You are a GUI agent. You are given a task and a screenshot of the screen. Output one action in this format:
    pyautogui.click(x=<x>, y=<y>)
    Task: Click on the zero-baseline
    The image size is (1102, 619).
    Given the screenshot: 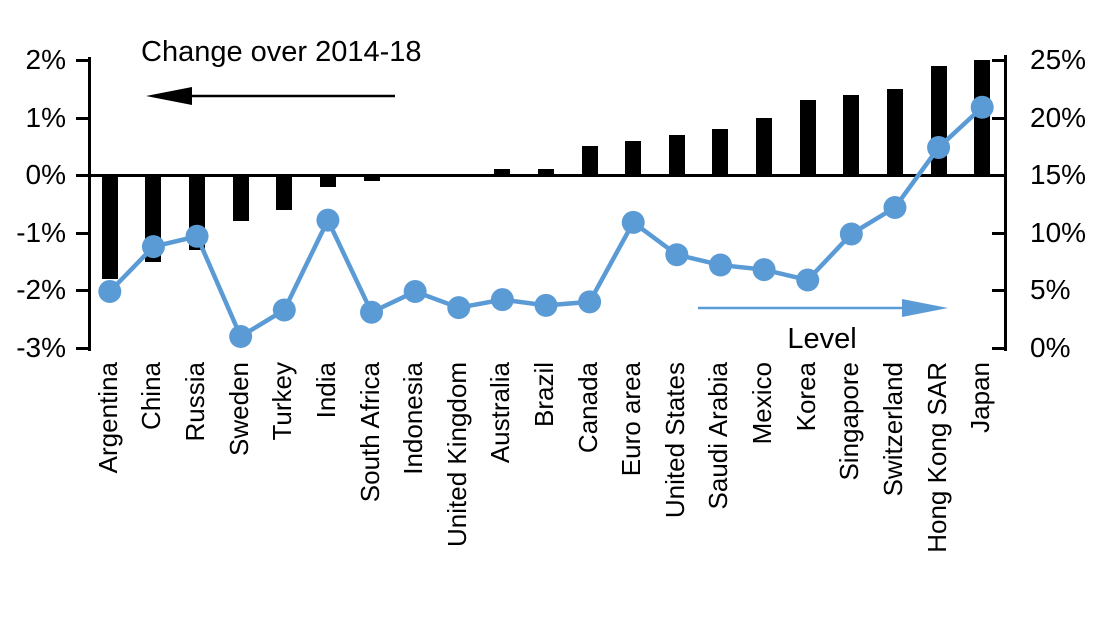 What is the action you would take?
    pyautogui.click(x=547, y=176)
    